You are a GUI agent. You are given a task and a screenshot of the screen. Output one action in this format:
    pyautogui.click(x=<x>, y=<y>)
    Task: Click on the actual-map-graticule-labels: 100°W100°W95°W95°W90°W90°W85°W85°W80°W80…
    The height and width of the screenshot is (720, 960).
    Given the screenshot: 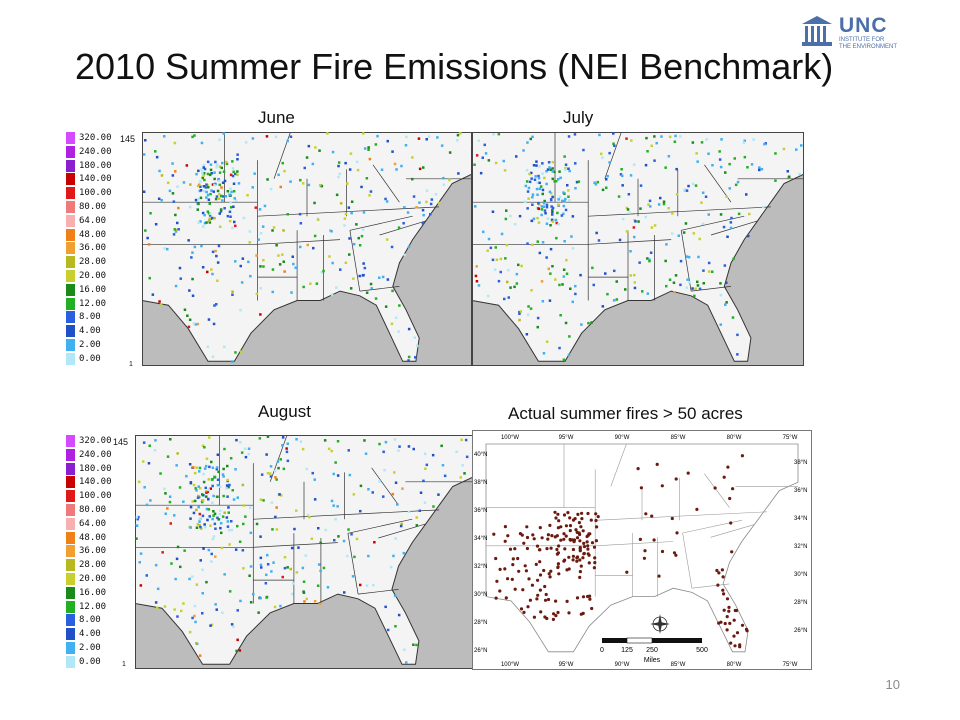 What is the action you would take?
    pyautogui.click(x=640, y=551)
    